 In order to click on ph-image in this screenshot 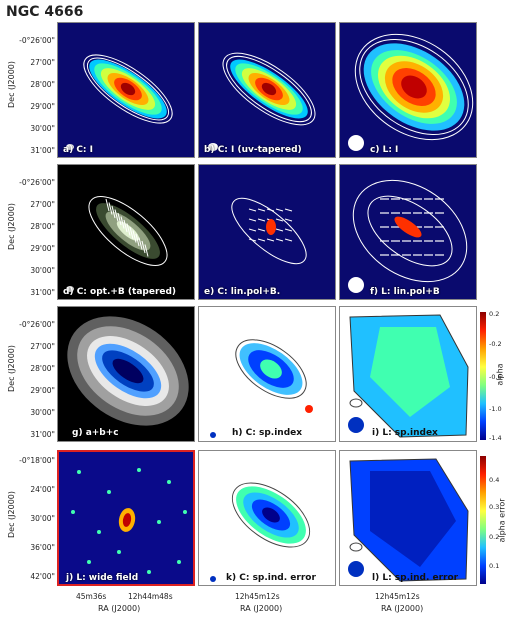, I will do `click(267, 374)`.